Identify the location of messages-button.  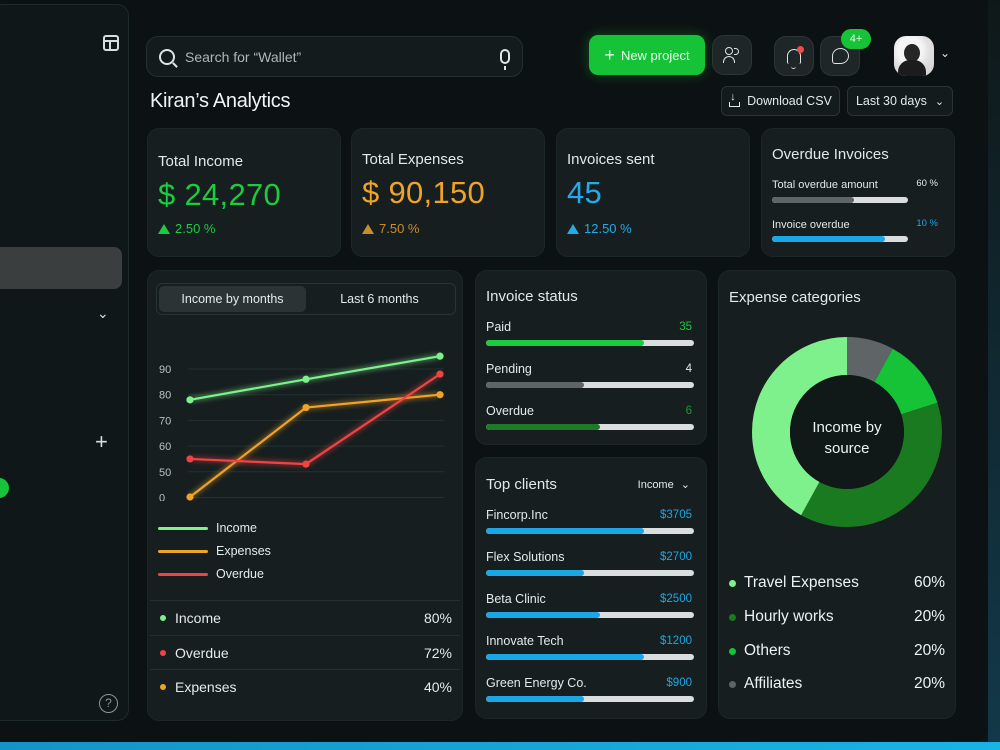
(840, 56).